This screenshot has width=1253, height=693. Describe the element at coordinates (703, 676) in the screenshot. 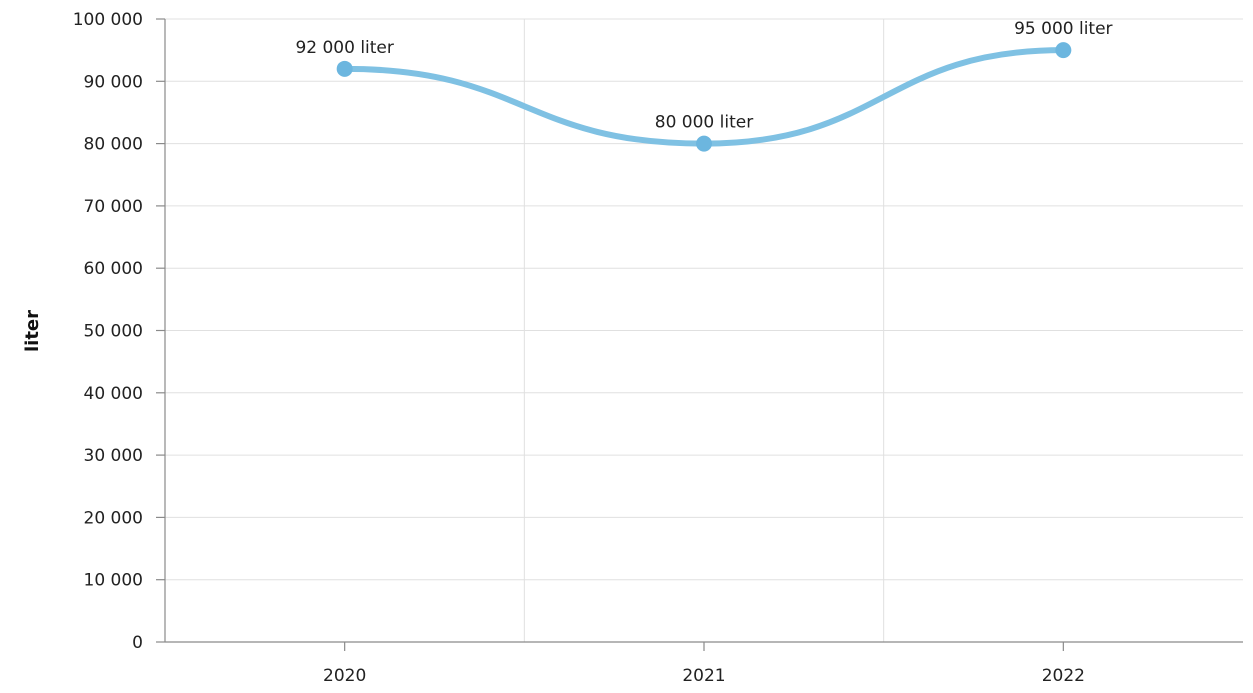

I see `x-tick-label: 2021` at that location.